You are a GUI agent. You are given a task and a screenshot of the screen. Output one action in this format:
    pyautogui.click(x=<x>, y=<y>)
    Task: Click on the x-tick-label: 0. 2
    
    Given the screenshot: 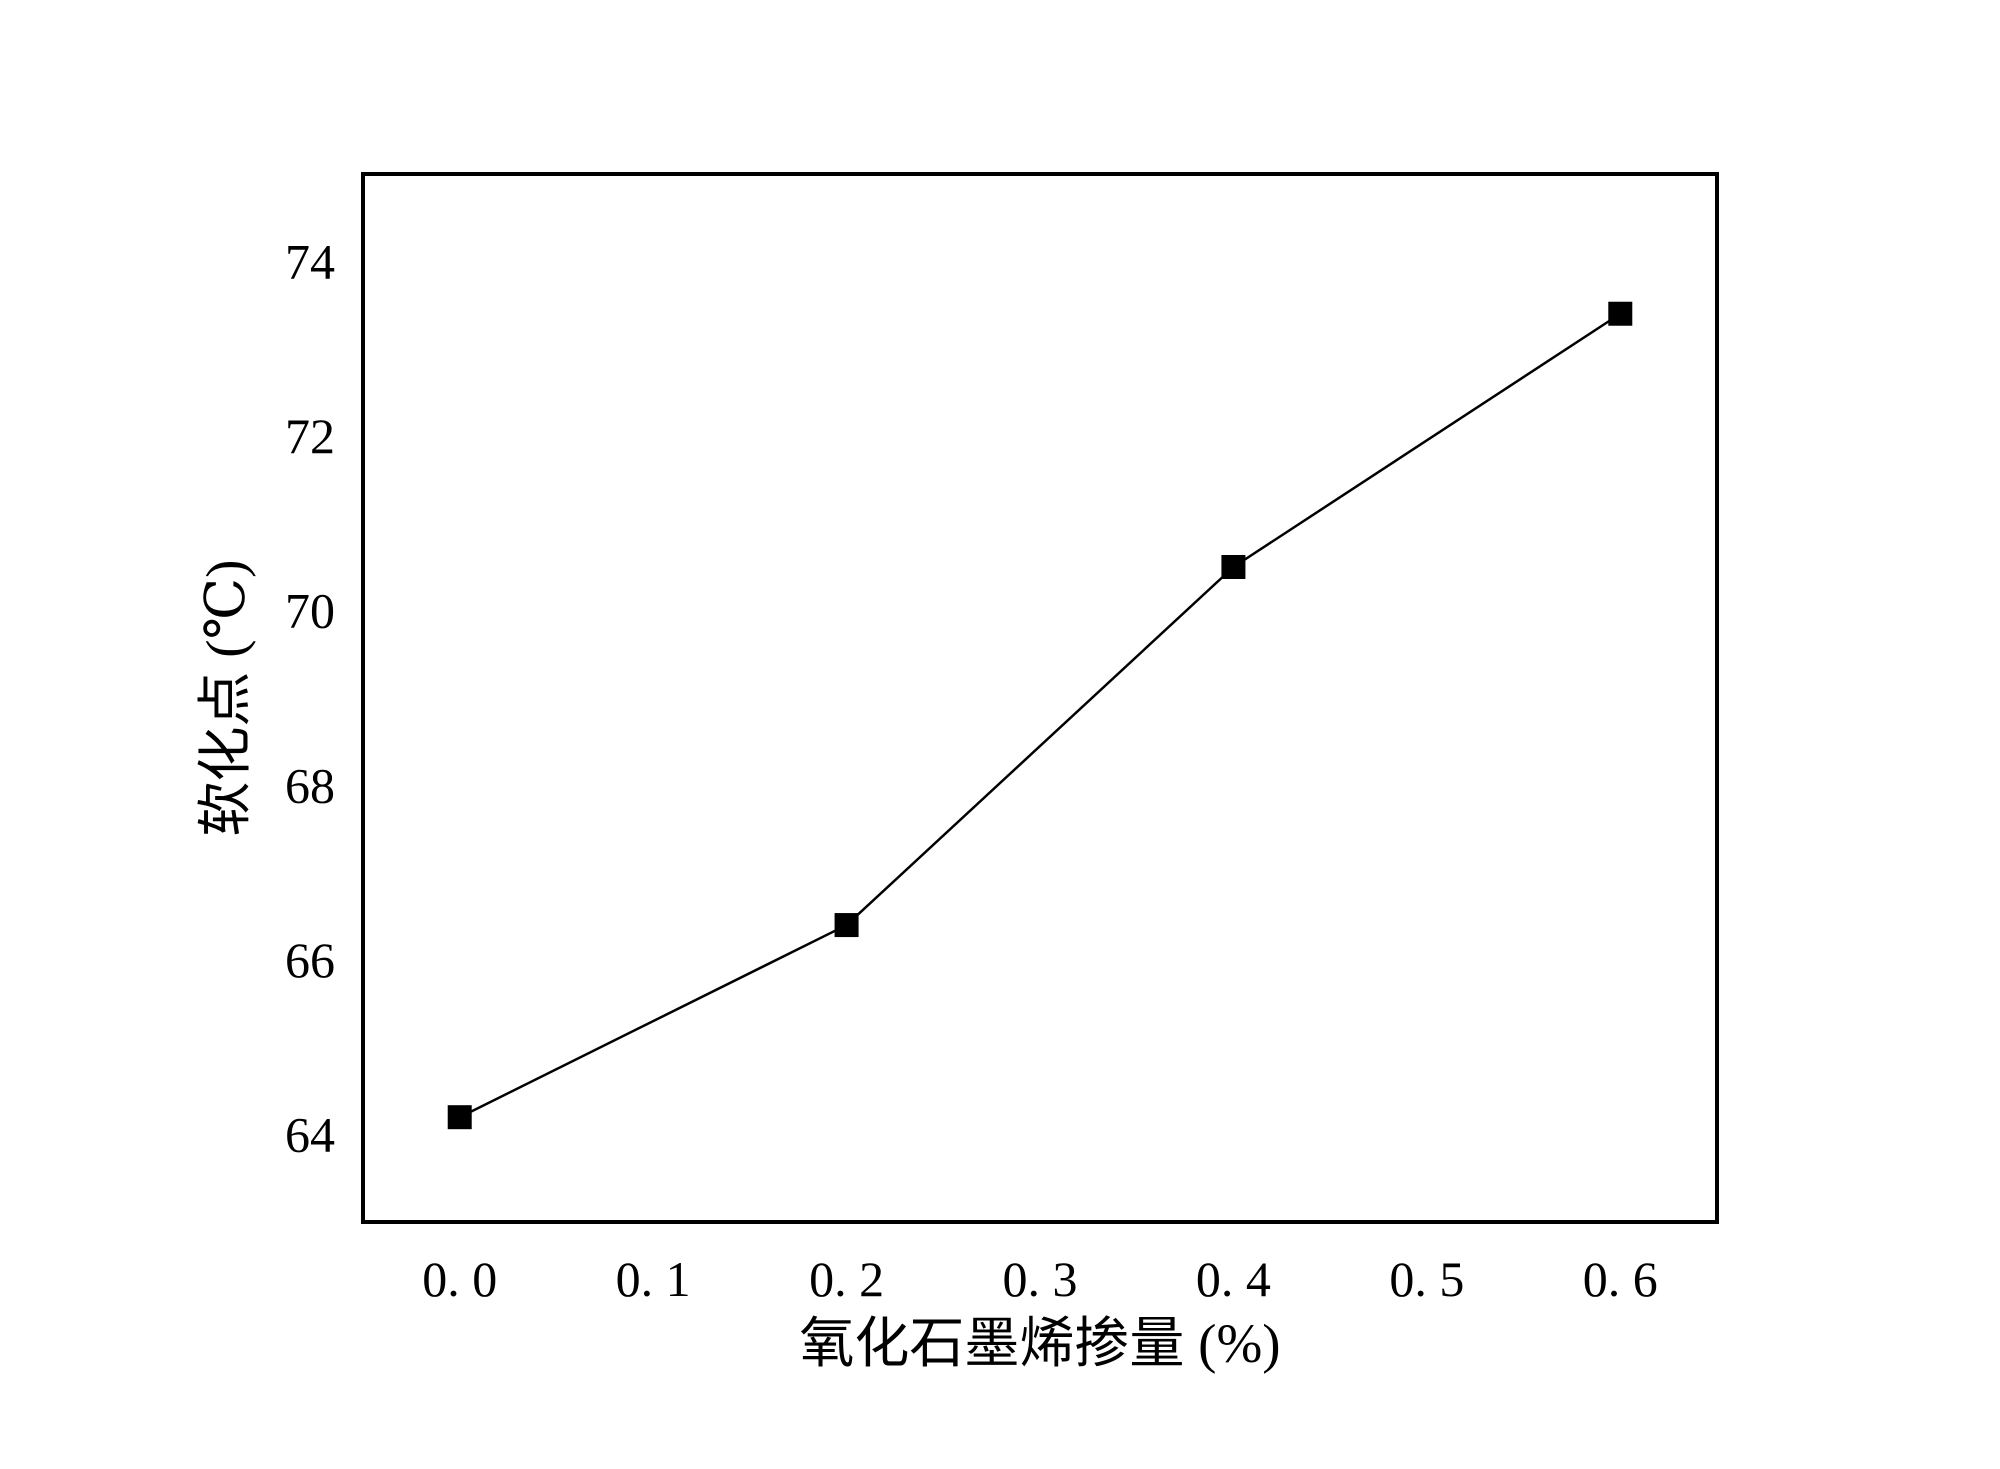 What is the action you would take?
    pyautogui.click(x=846, y=1279)
    